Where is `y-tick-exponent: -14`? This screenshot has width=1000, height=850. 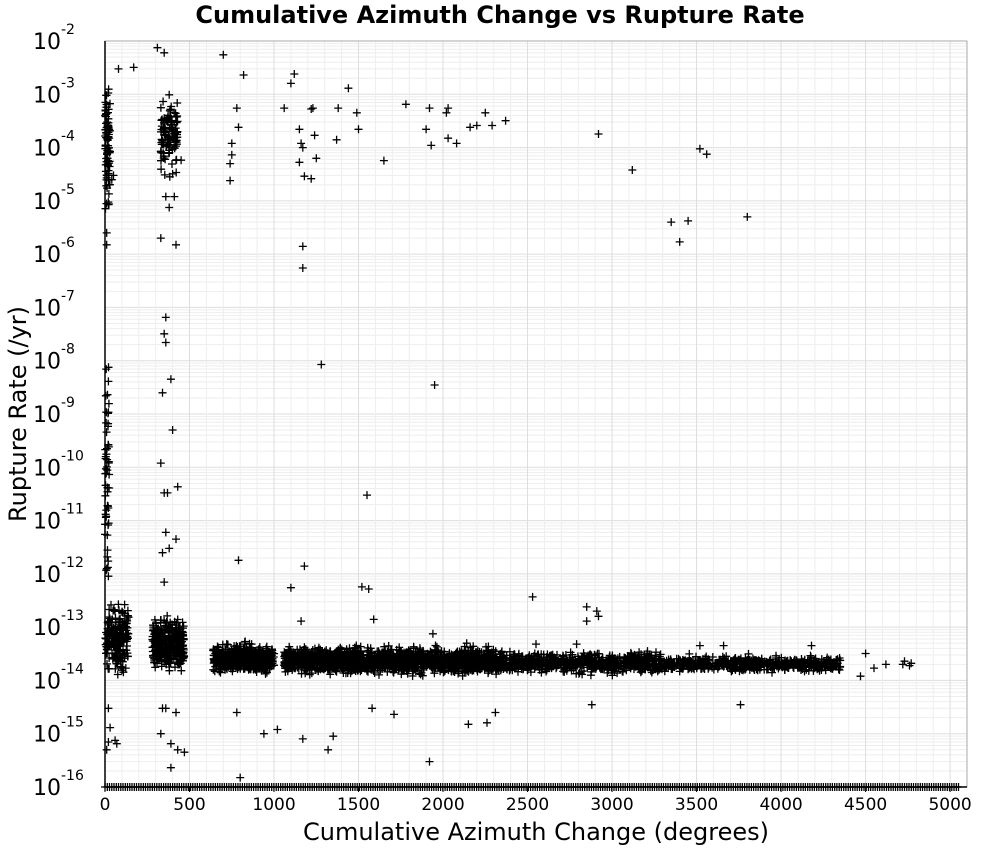
y-tick-exponent: -14 is located at coordinates (72, 669).